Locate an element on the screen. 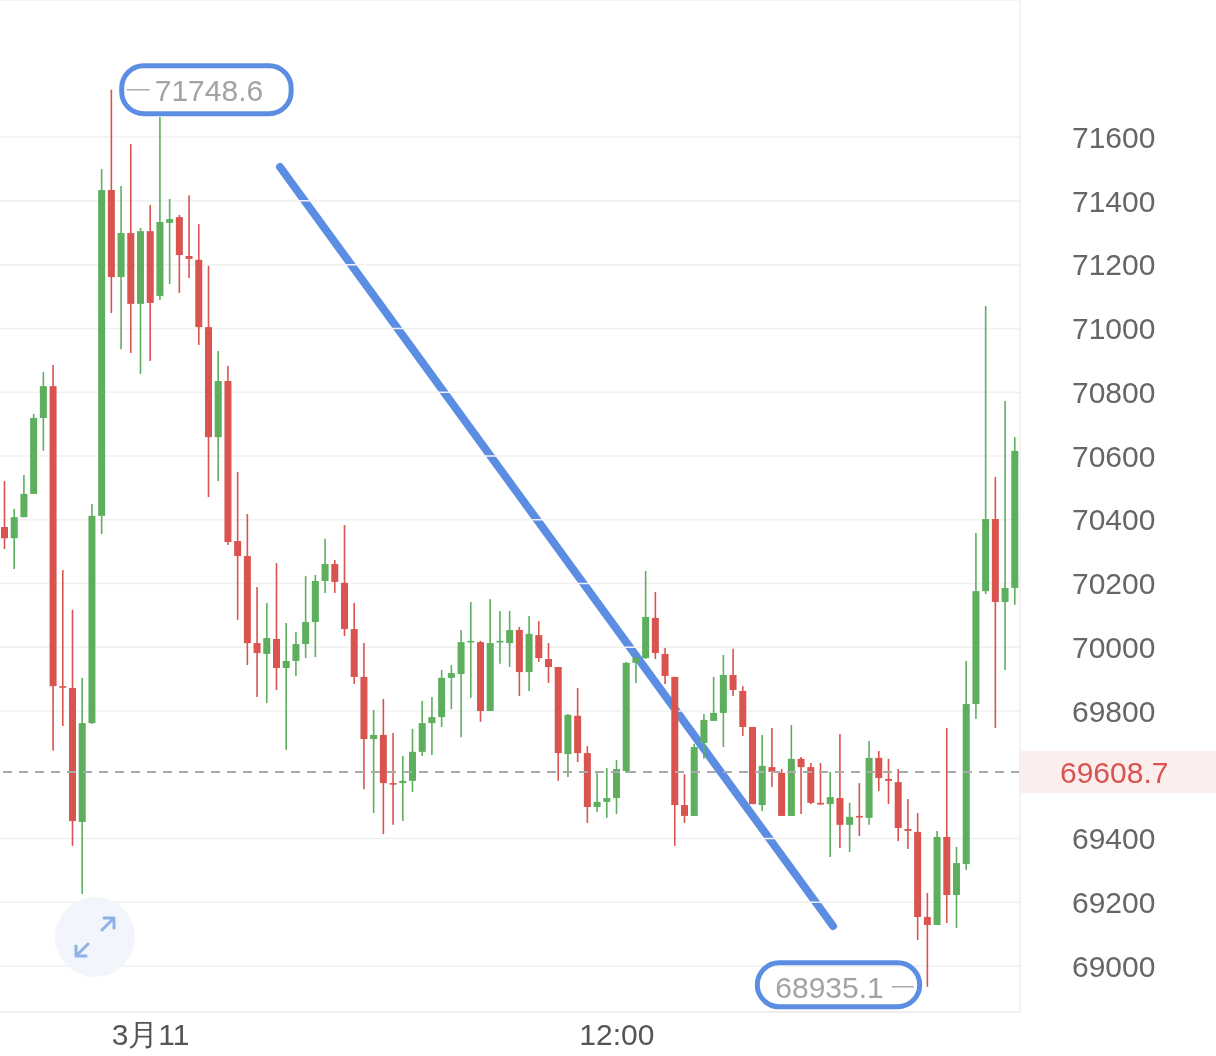 The width and height of the screenshot is (1216, 1056). annotation: 71748.6 is located at coordinates (209, 90).